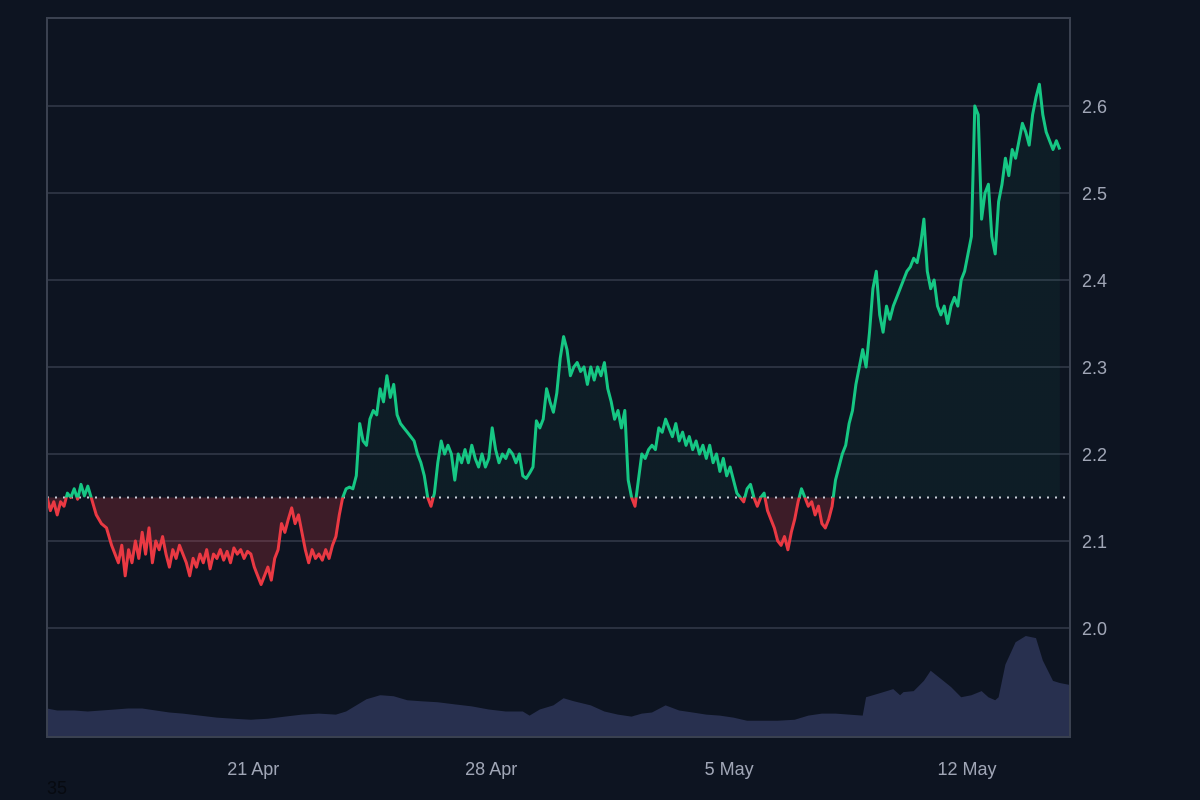 This screenshot has height=800, width=1200. What do you see at coordinates (441, 541) in the screenshot?
I see `price-line-down` at bounding box center [441, 541].